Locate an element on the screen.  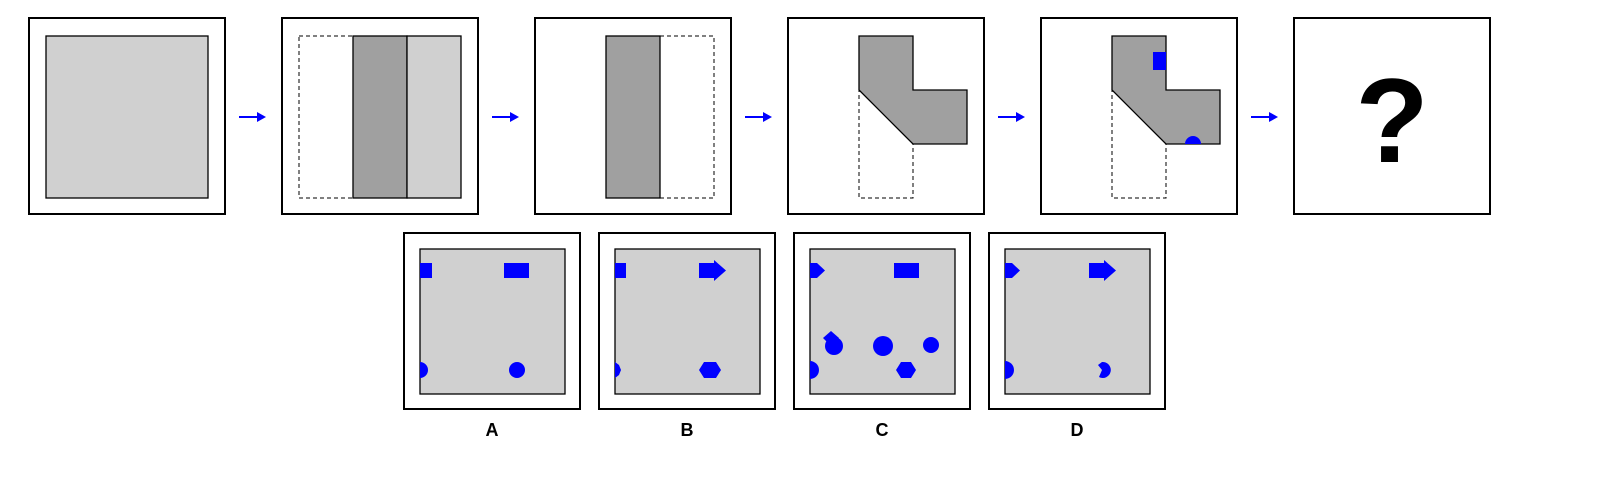
answer-panel: ? is located at coordinates (1392, 116).